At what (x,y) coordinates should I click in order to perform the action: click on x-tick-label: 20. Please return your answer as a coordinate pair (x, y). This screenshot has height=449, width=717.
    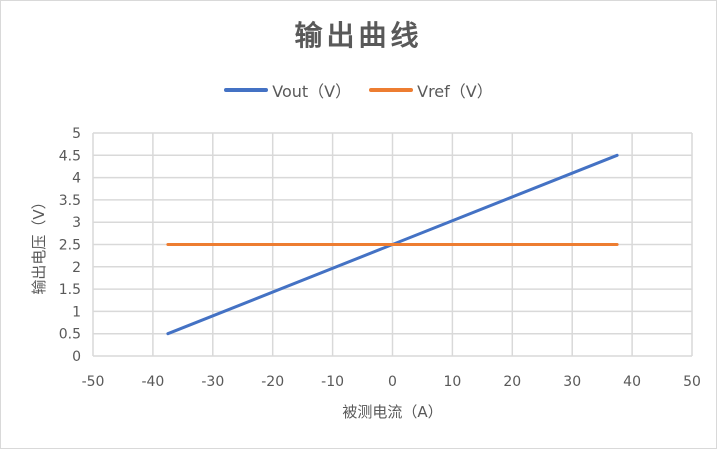
    Looking at the image, I should click on (512, 382).